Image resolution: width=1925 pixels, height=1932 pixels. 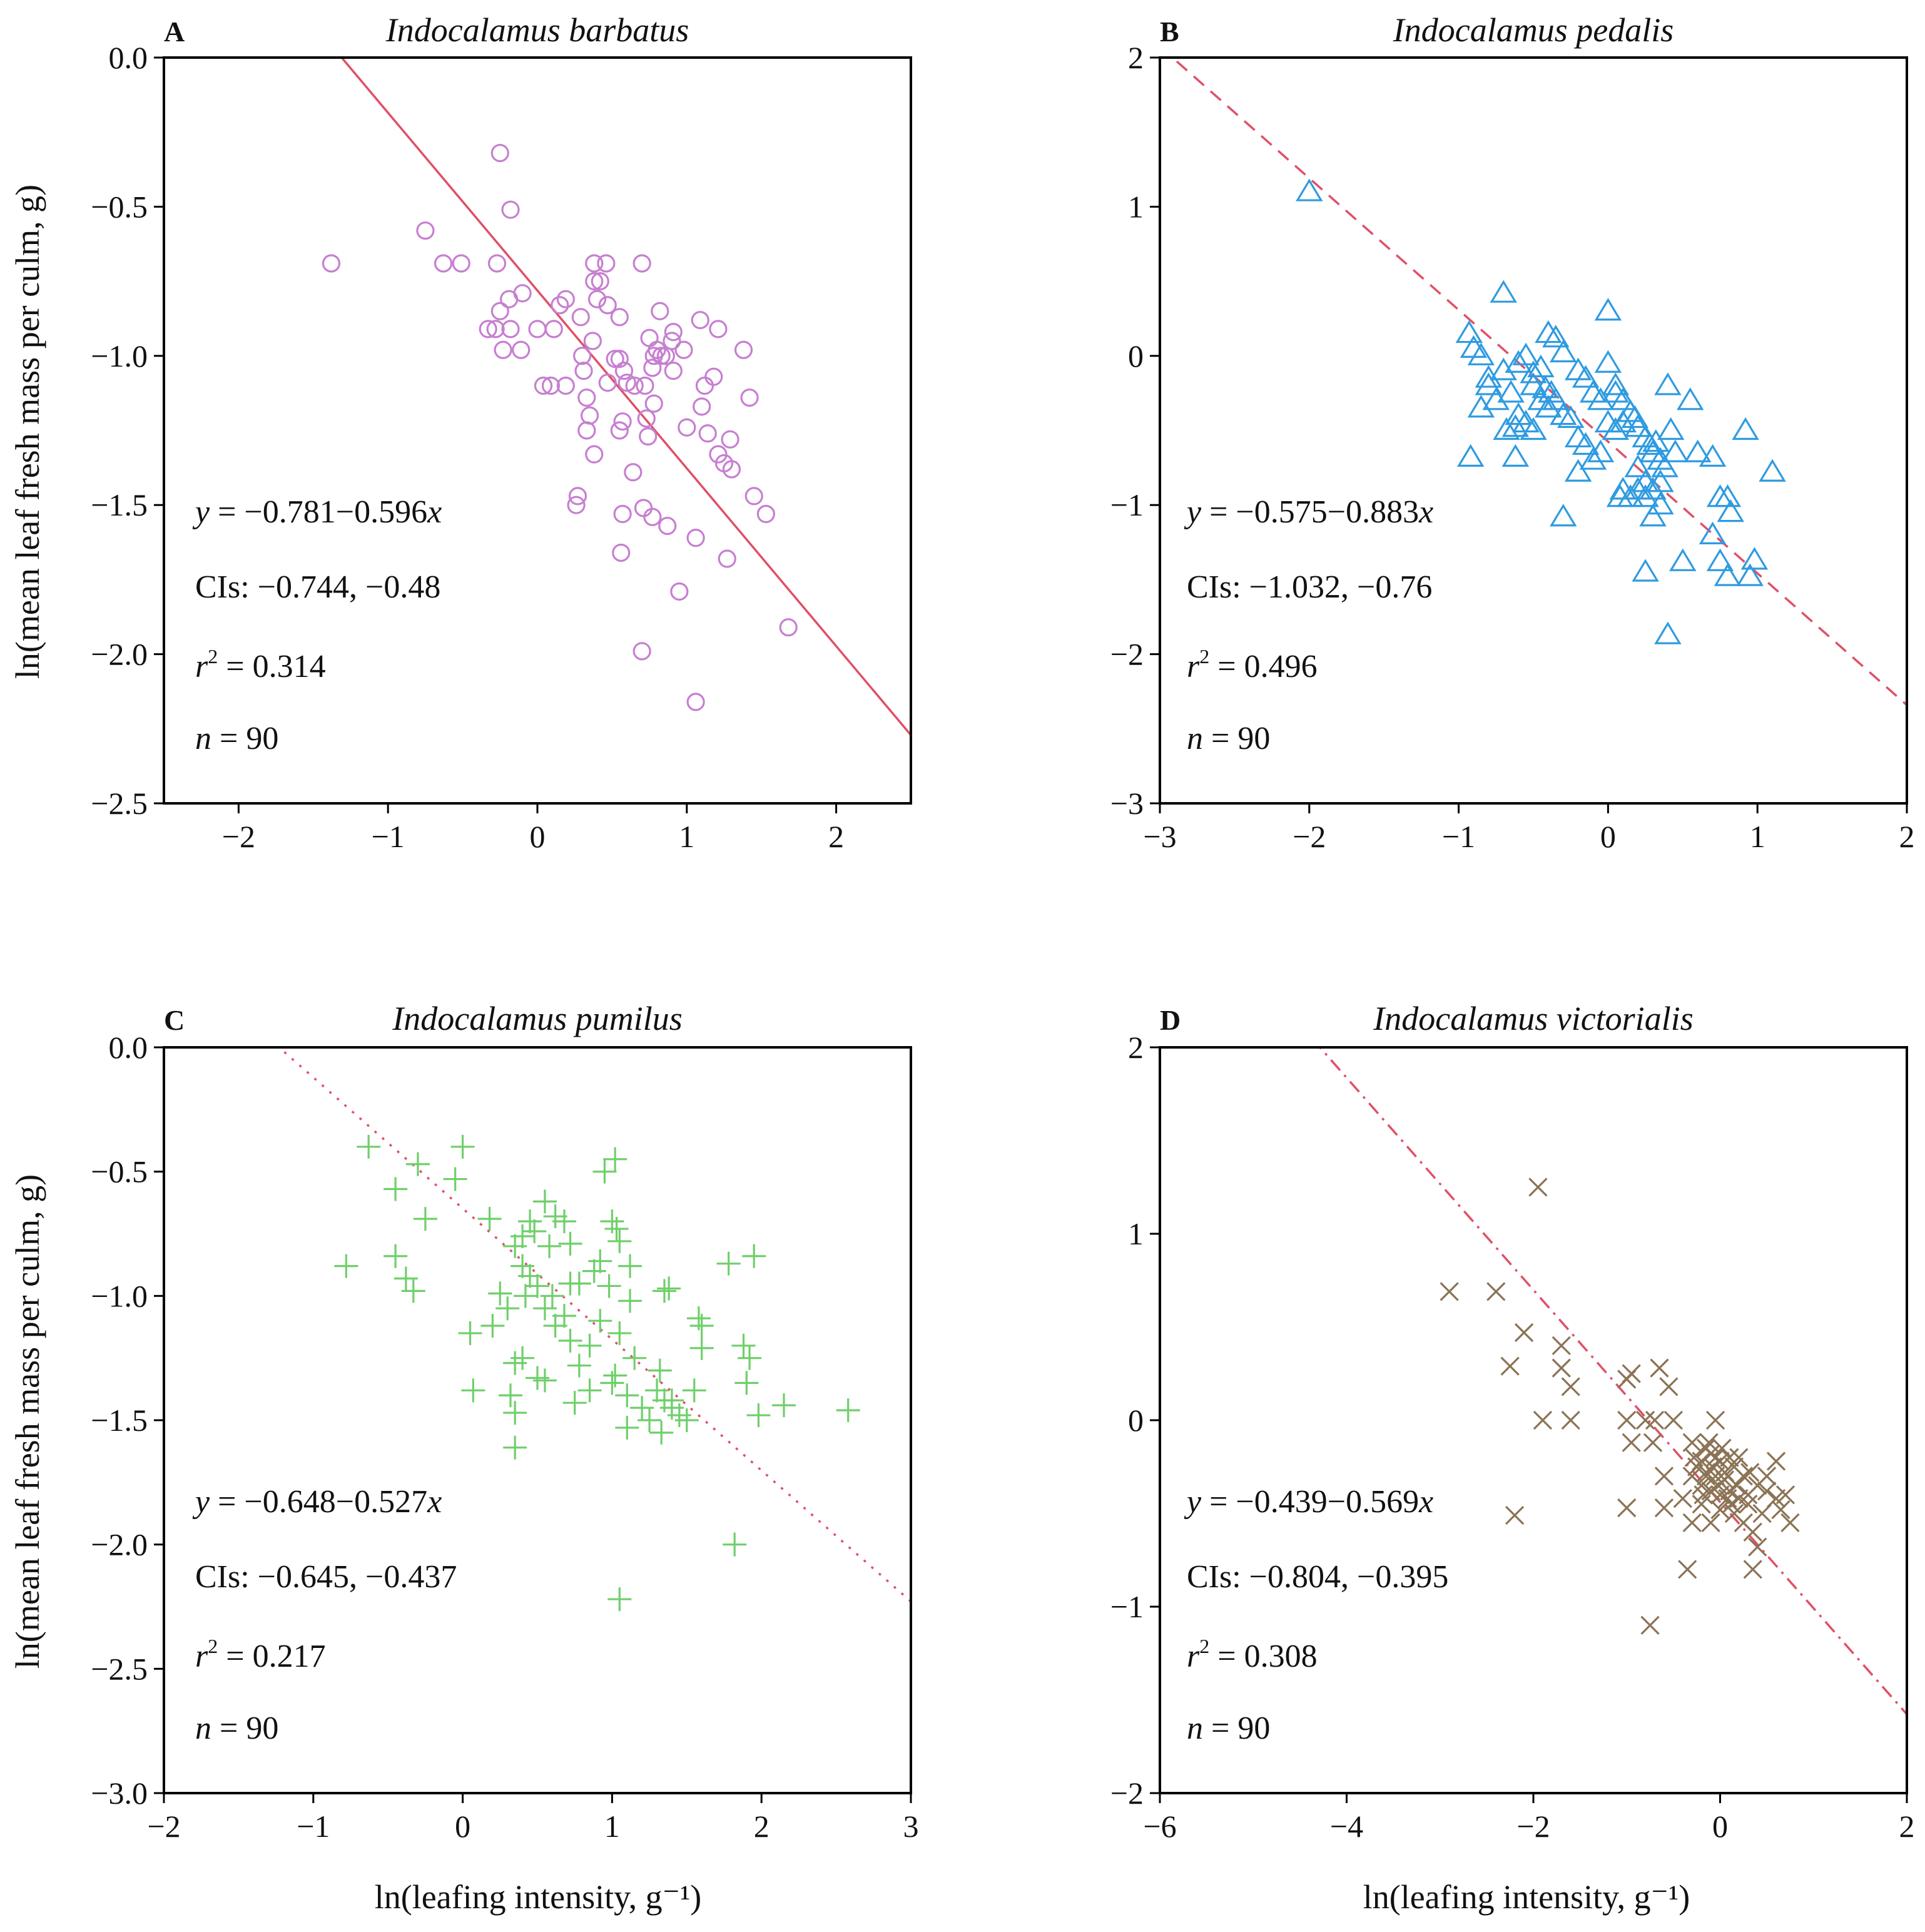 What do you see at coordinates (1127, 803) in the screenshot?
I see `y-tick-label: −3` at bounding box center [1127, 803].